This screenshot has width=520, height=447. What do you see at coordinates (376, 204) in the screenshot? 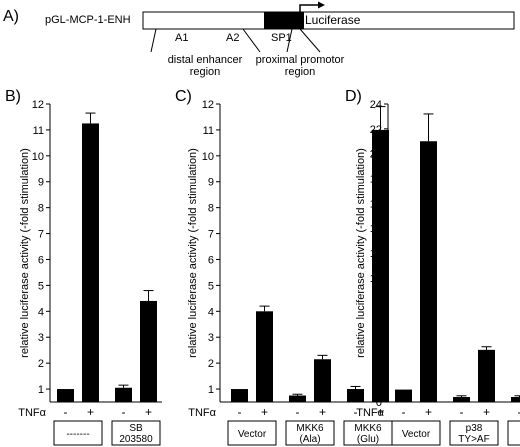
I see `y-tick-label: 16` at bounding box center [376, 204].